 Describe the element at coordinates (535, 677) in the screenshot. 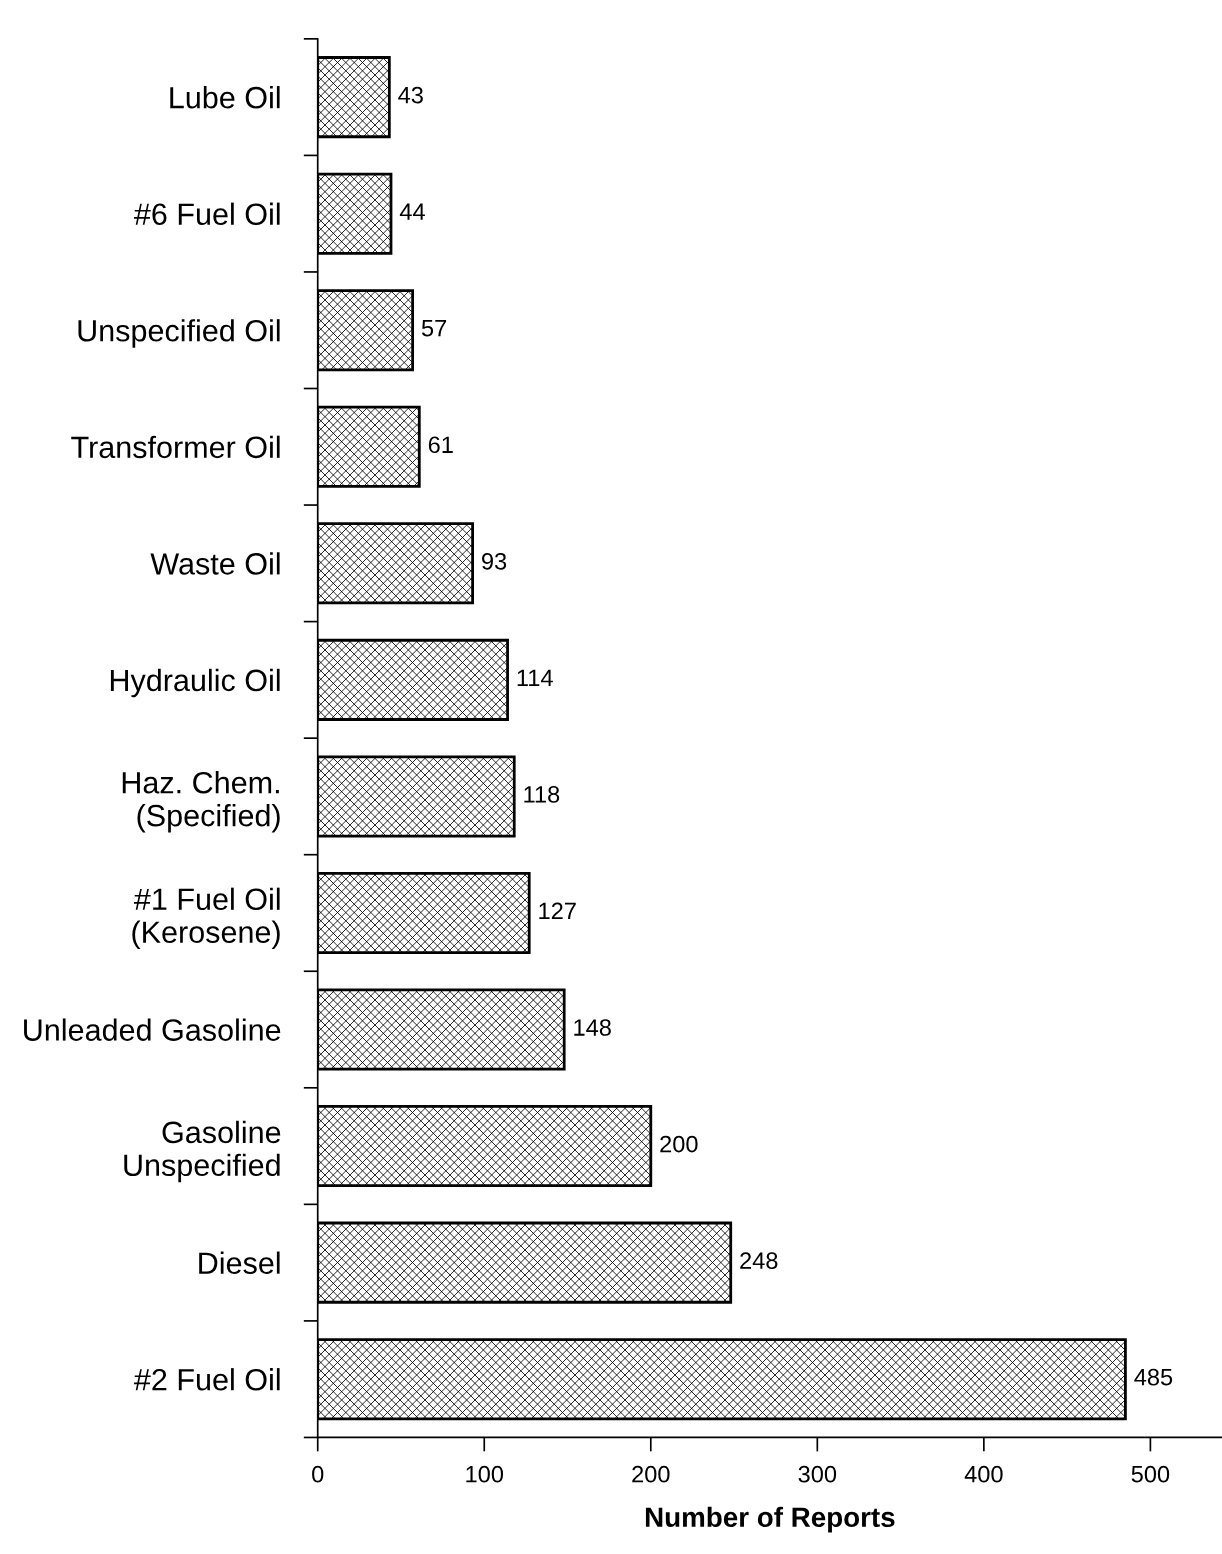

I see `data-label: 114` at that location.